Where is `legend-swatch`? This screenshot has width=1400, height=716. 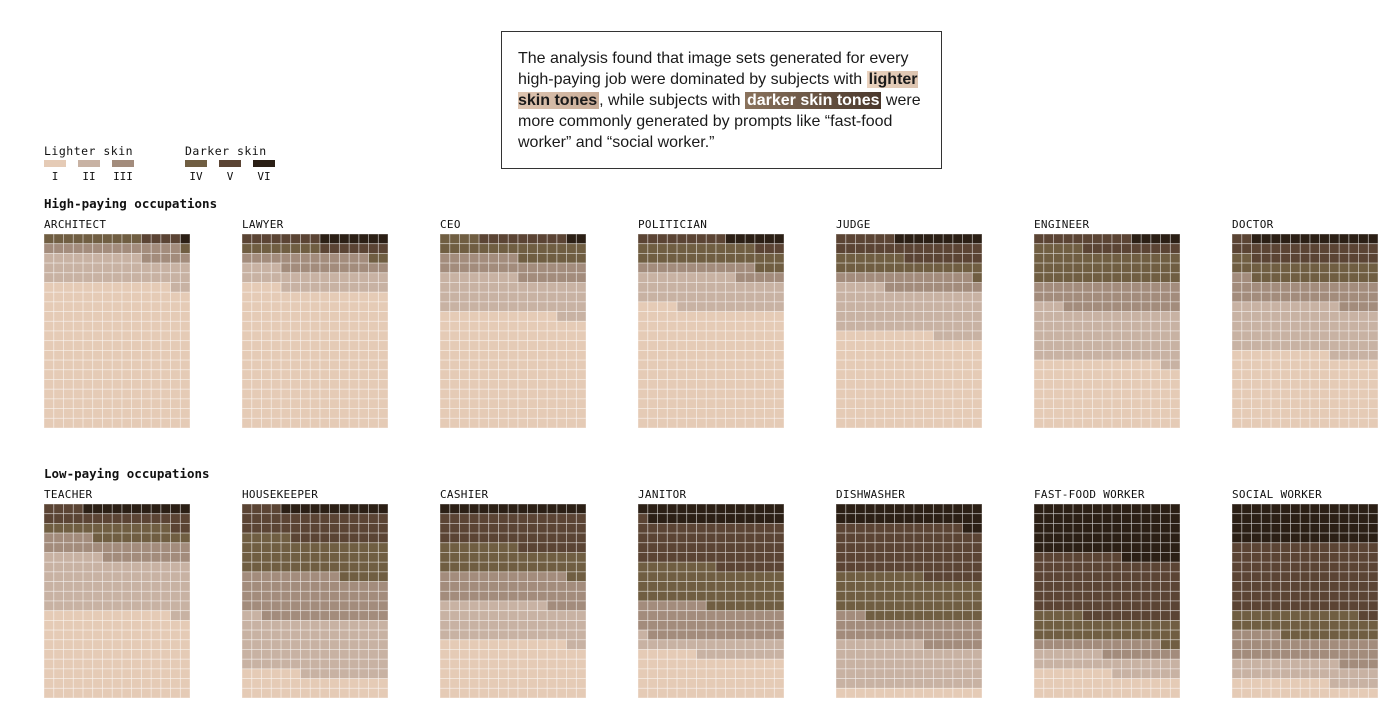
legend-swatch is located at coordinates (55, 163).